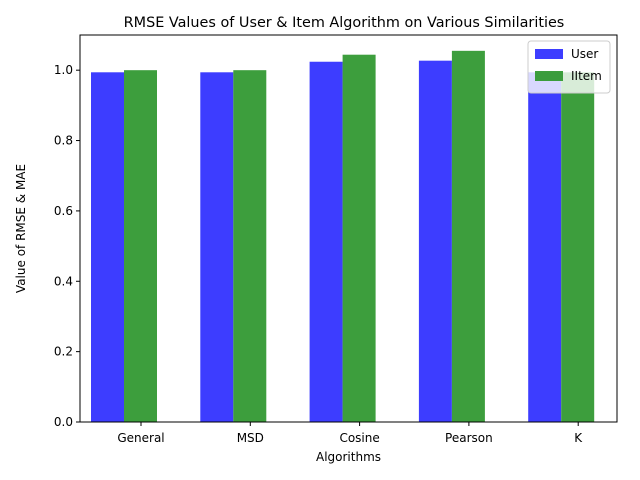 This screenshot has width=640, height=480. What do you see at coordinates (63, 422) in the screenshot?
I see `y-tick-label: 0.0` at bounding box center [63, 422].